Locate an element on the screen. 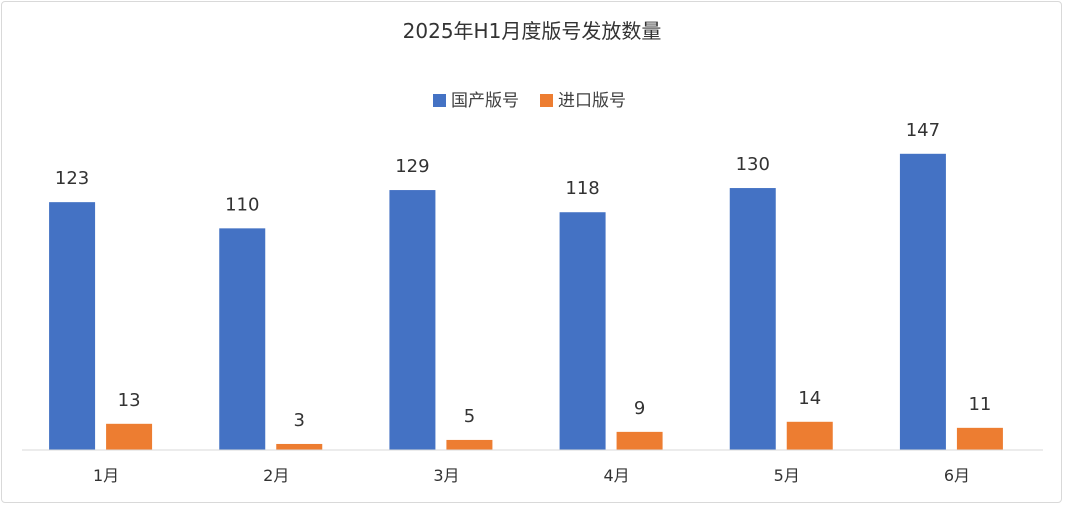  chart-title: 2025年H1月度版号发放数量 is located at coordinates (532, 31).